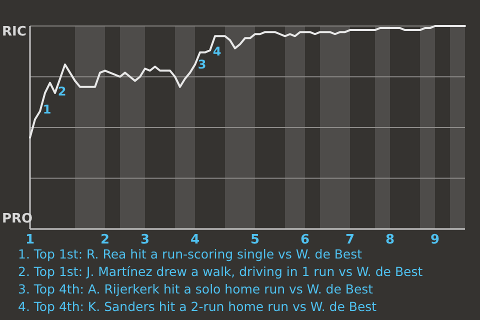 The image size is (480, 320). I want to click on x-tick-label: 3, so click(145, 240).